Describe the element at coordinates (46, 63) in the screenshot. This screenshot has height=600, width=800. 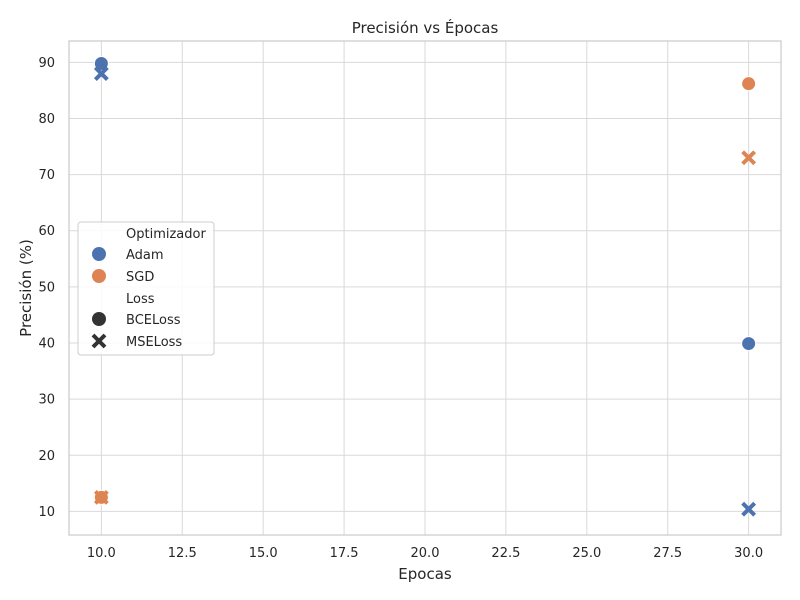
I see `y-tick-label: 90` at that location.